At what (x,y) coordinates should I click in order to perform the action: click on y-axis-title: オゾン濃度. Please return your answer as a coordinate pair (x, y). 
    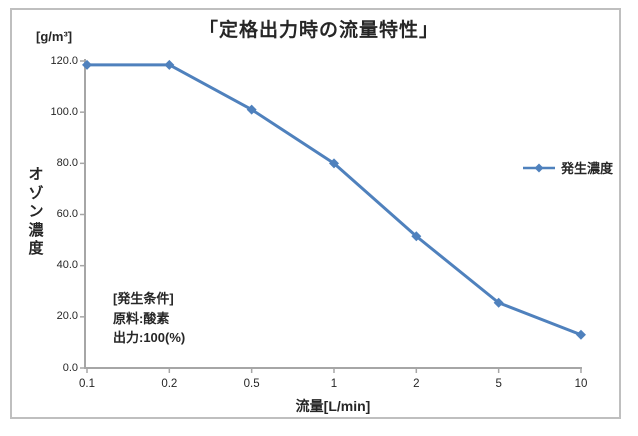
    Looking at the image, I should click on (36, 211).